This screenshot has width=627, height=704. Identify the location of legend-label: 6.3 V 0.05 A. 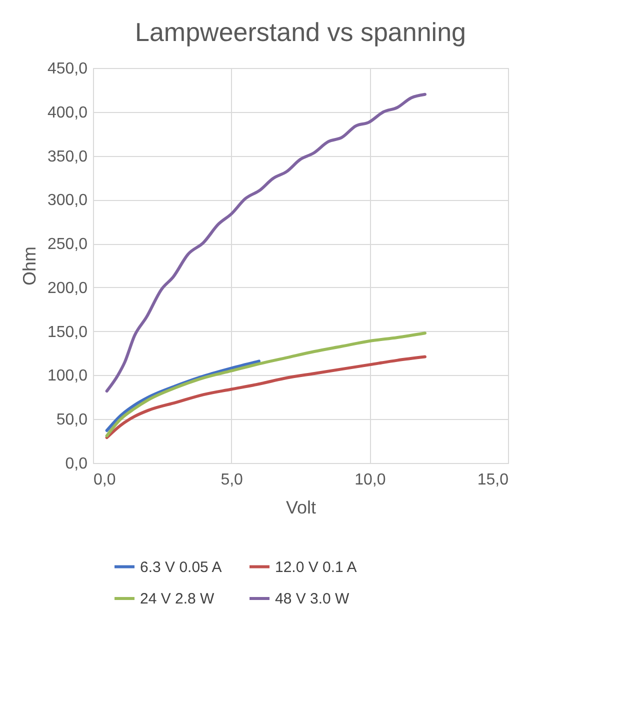
(181, 567).